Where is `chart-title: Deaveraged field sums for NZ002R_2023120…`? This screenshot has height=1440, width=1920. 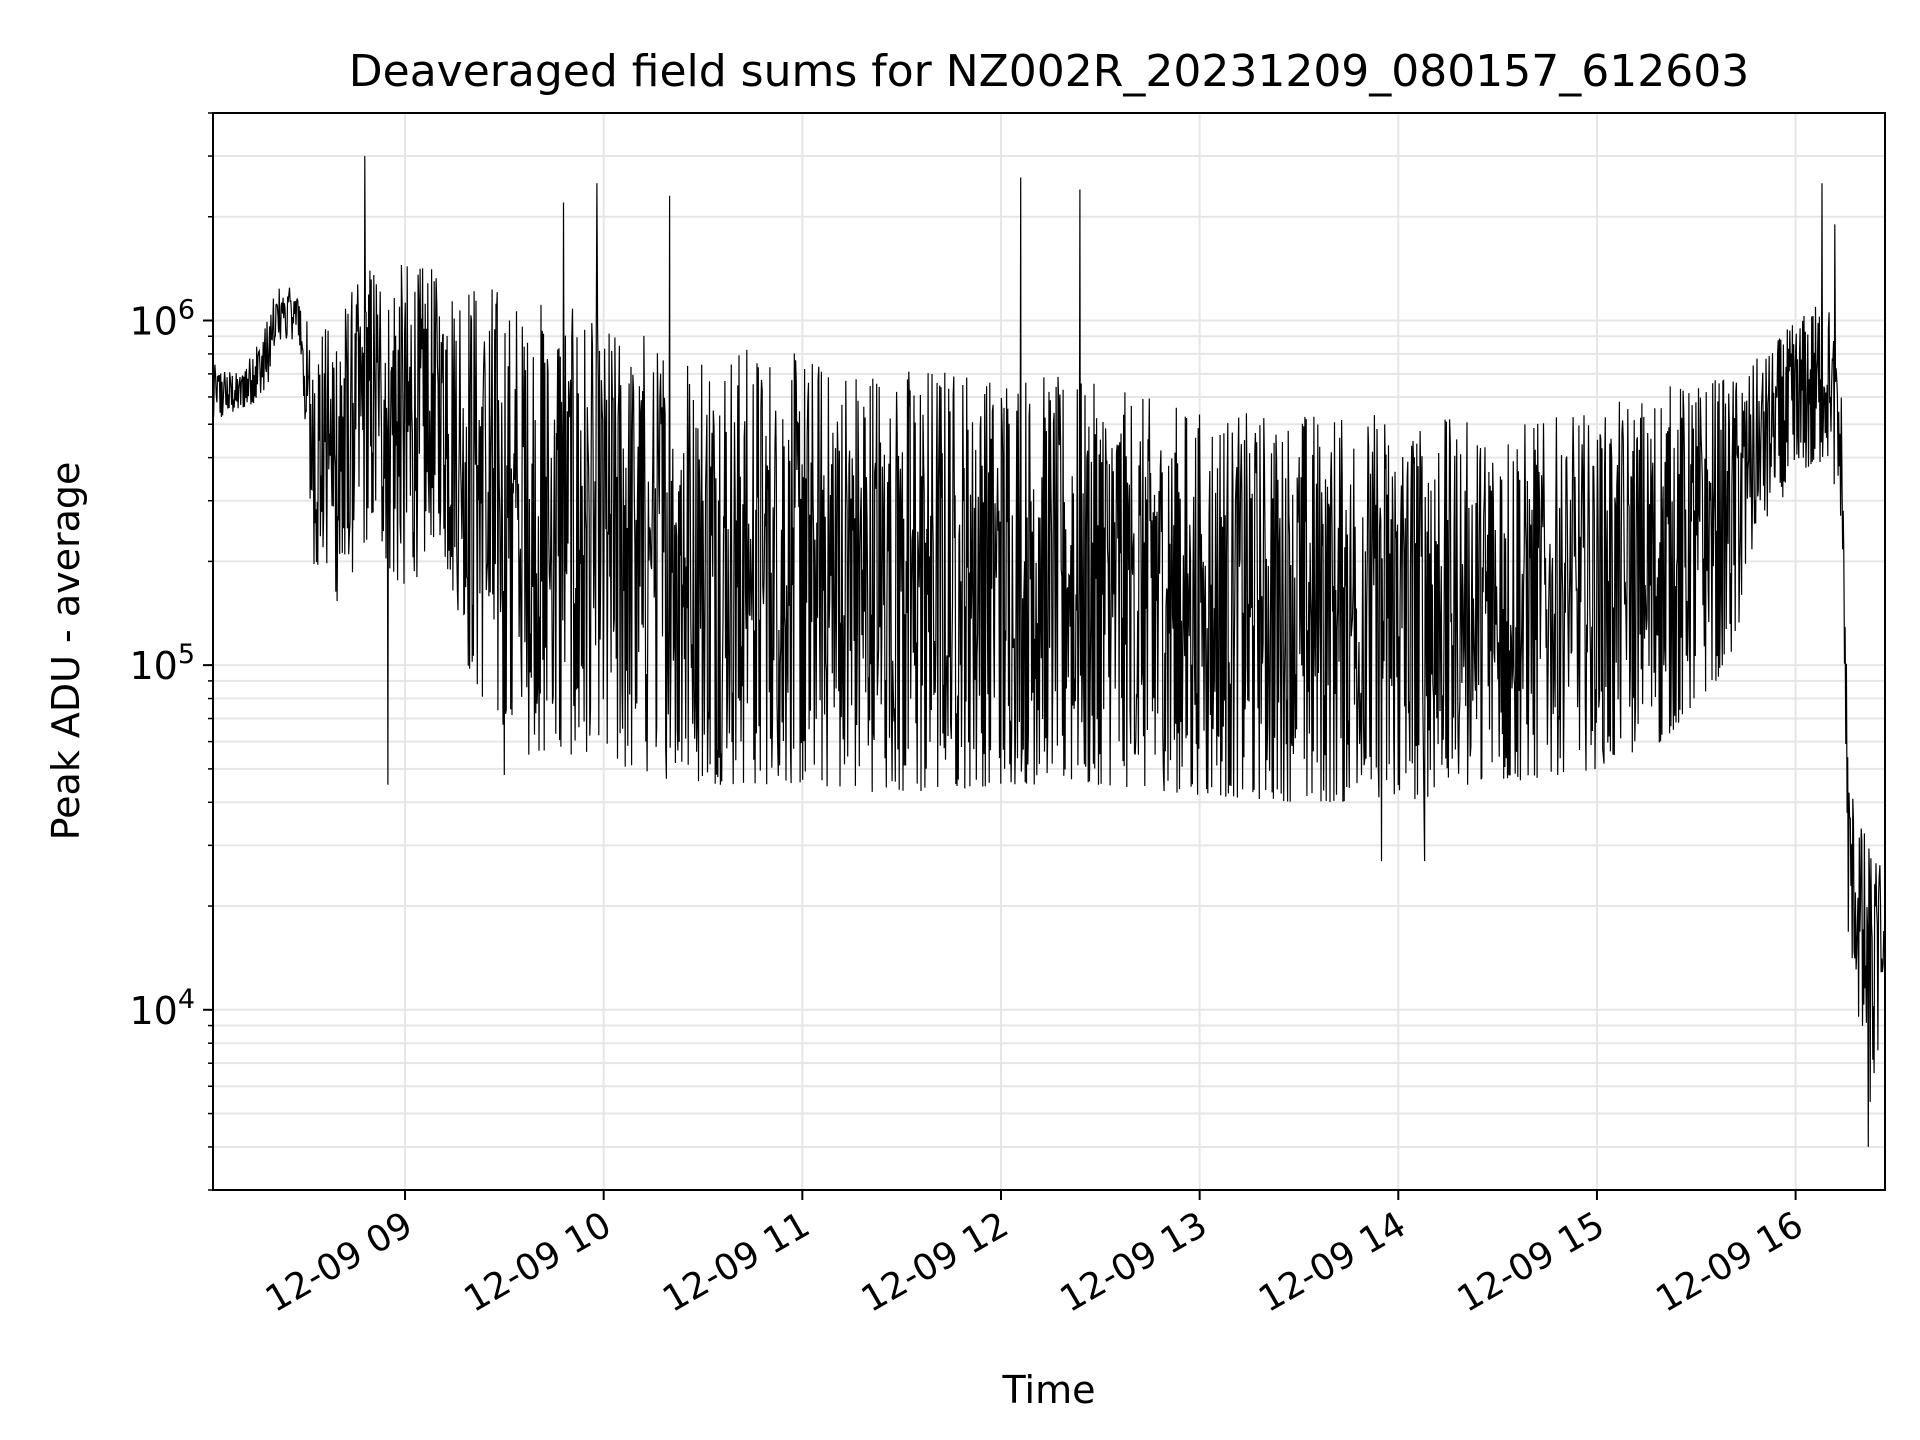
chart-title: Deaveraged field sums for NZ002R_2023120… is located at coordinates (1049, 71).